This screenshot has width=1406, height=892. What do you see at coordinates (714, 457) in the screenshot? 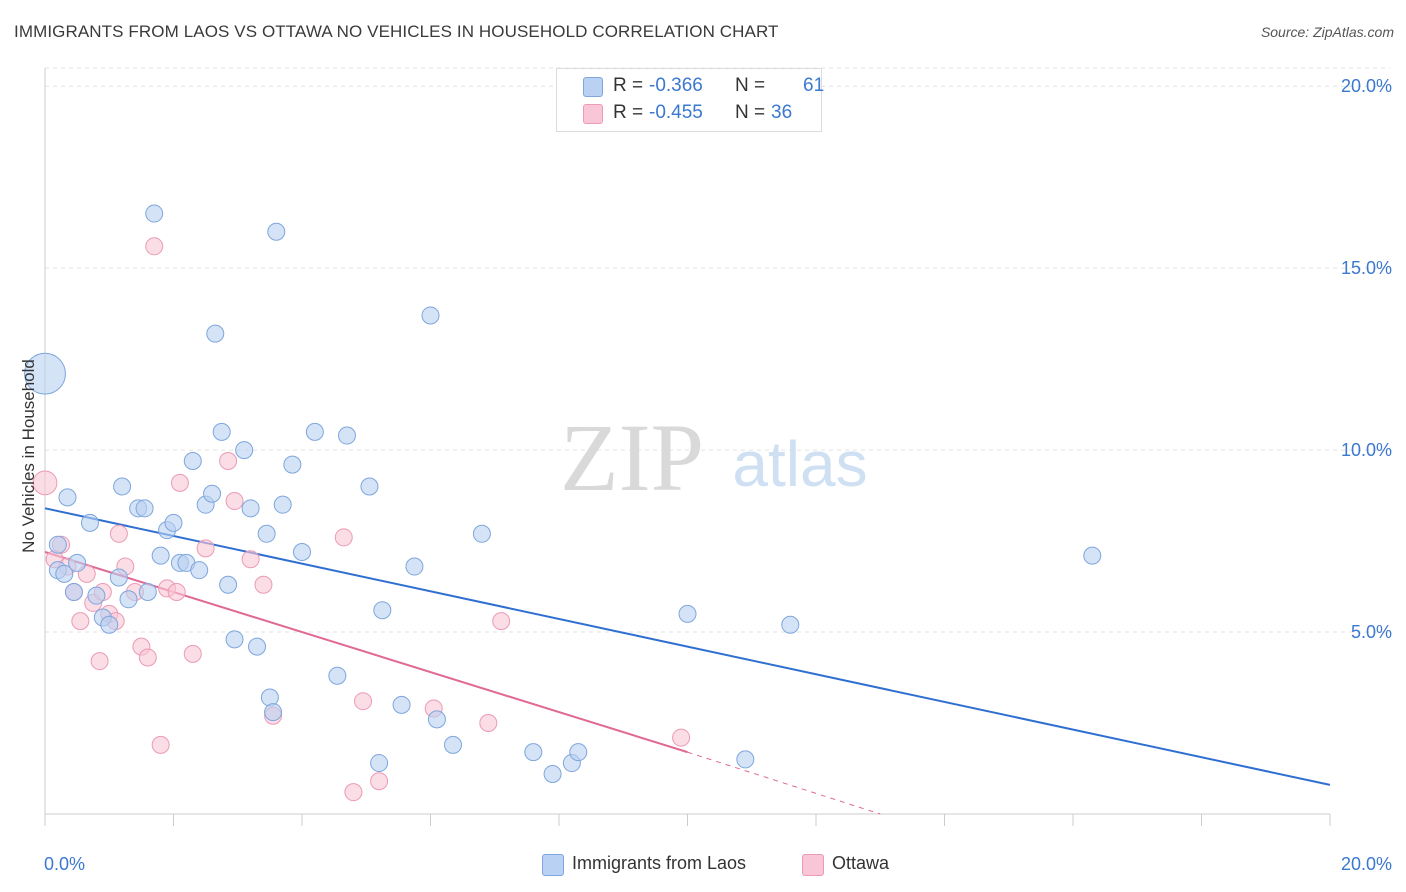
I see `watermark: ZIP atlas` at bounding box center [714, 457].